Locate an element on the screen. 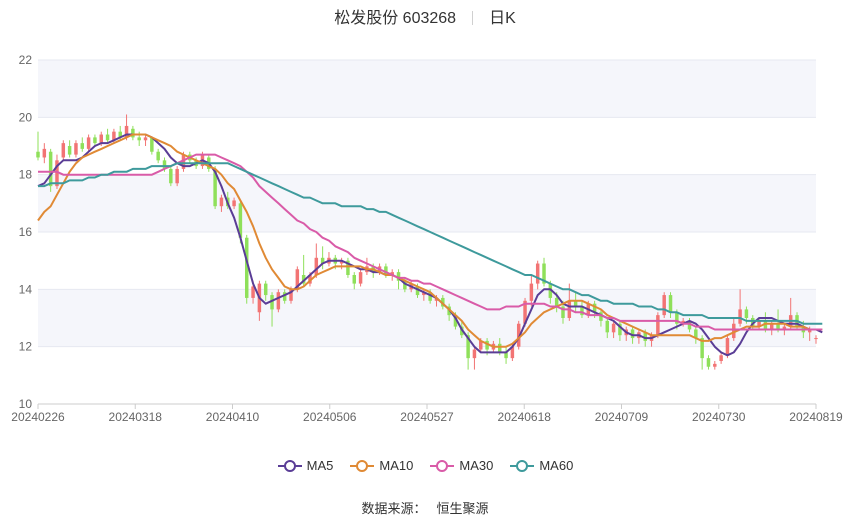 The height and width of the screenshot is (517, 850). data-source: 数据来源： 恒生聚源 is located at coordinates (425, 507).